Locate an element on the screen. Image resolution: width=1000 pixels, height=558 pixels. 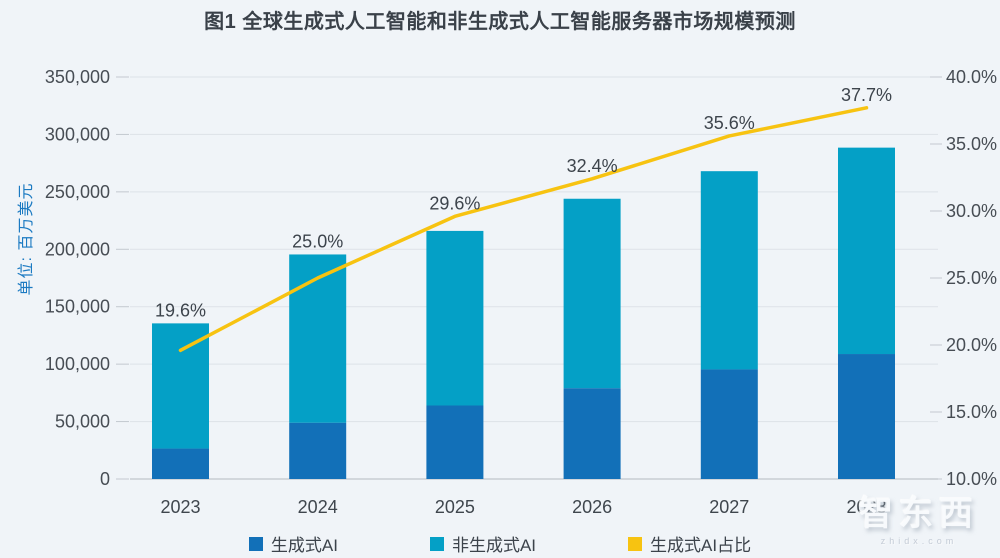
legend-item-genai-ratio: 生成式AI占比 is located at coordinates (689, 543).